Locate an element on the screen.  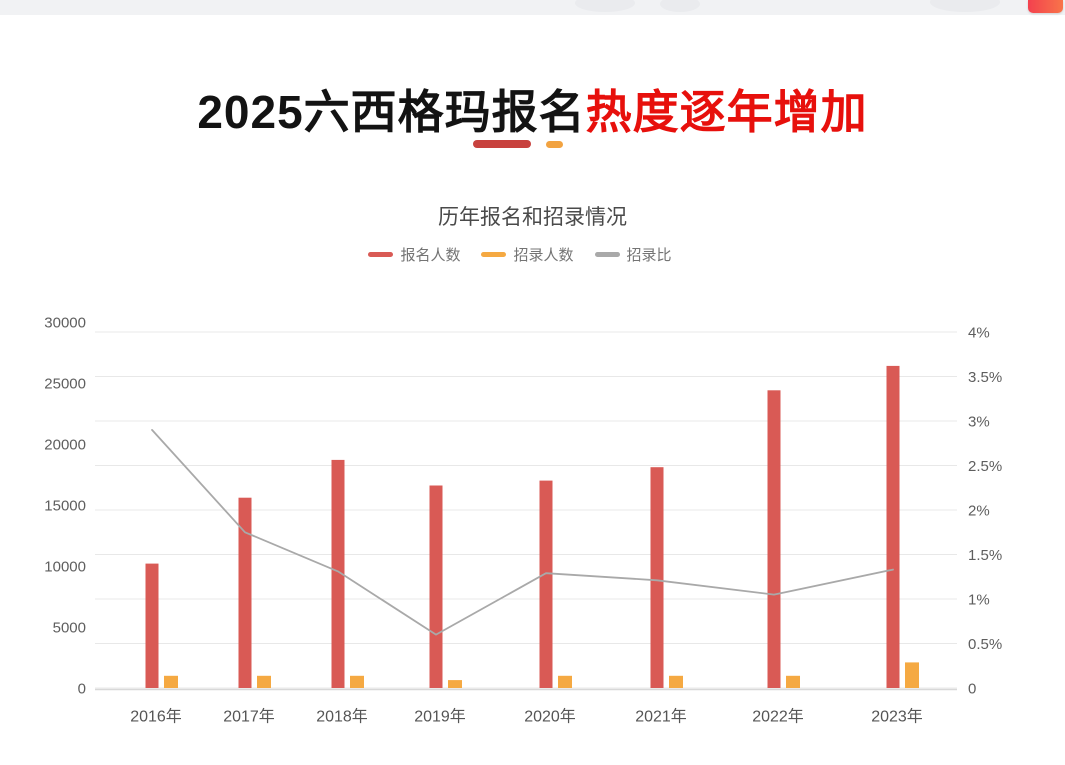
legend-label: 报名人数 is located at coordinates (430, 255).